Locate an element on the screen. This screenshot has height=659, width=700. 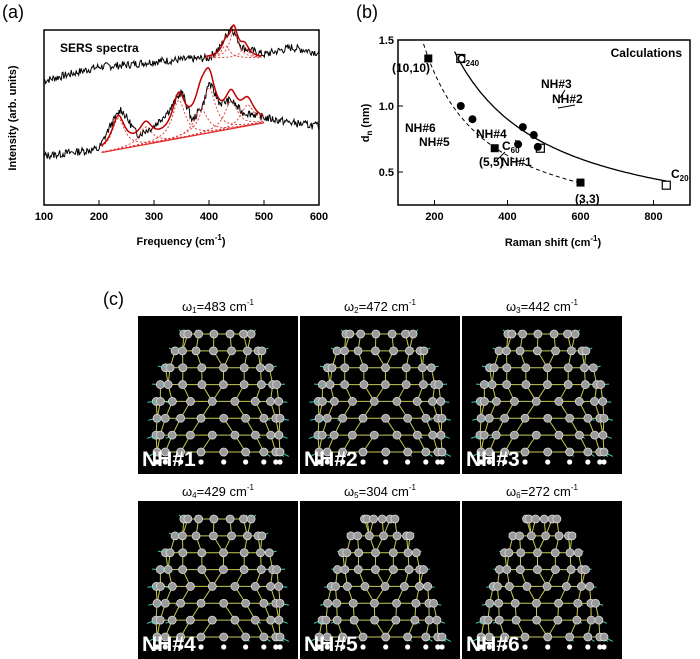
panel-b-xlabel: Raman shift (cm-1) is located at coordinates (553, 241).